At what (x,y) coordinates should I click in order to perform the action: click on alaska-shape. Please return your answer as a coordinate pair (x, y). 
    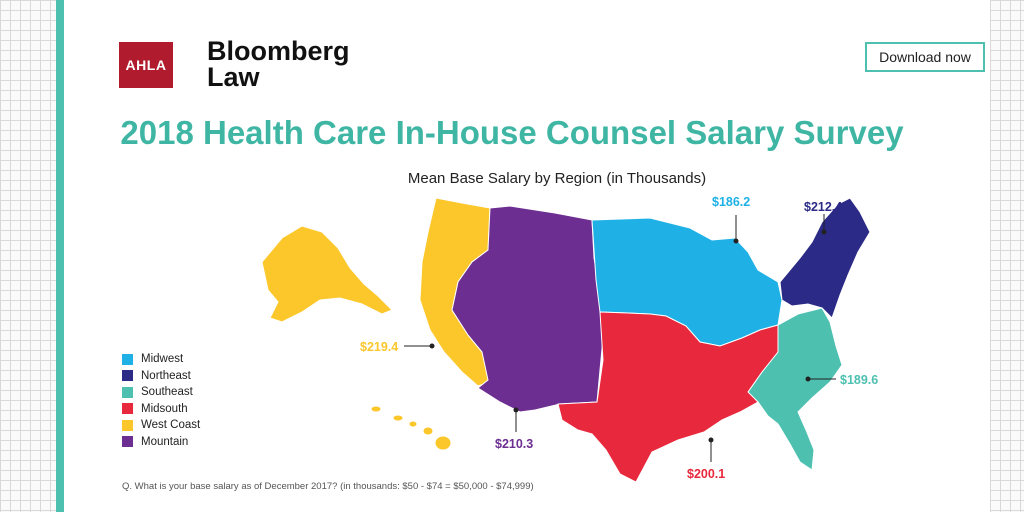
    Looking at the image, I should click on (327, 274).